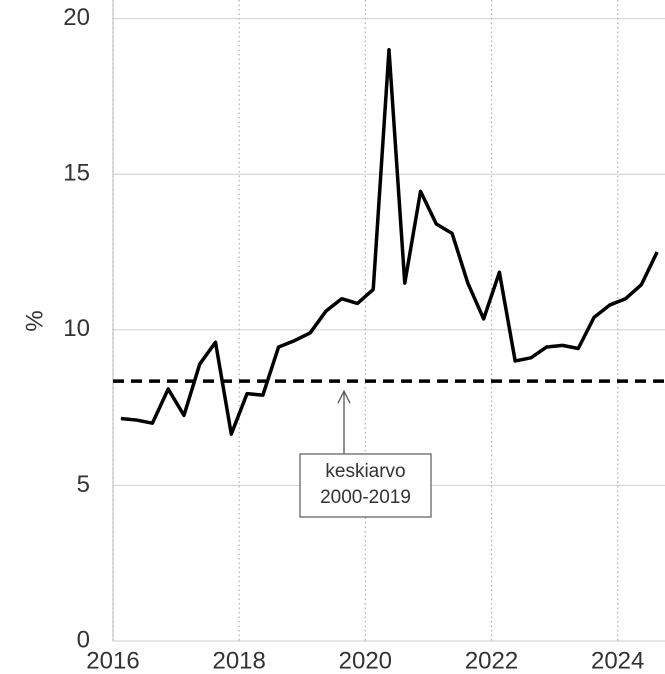 The width and height of the screenshot is (665, 674). Describe the element at coordinates (617, 660) in the screenshot. I see `x-tick-label: 2024` at that location.